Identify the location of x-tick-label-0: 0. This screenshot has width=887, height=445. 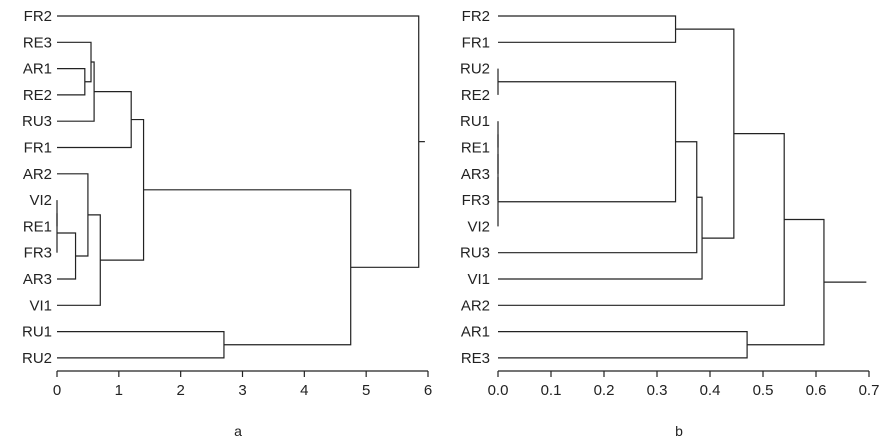
(57, 390).